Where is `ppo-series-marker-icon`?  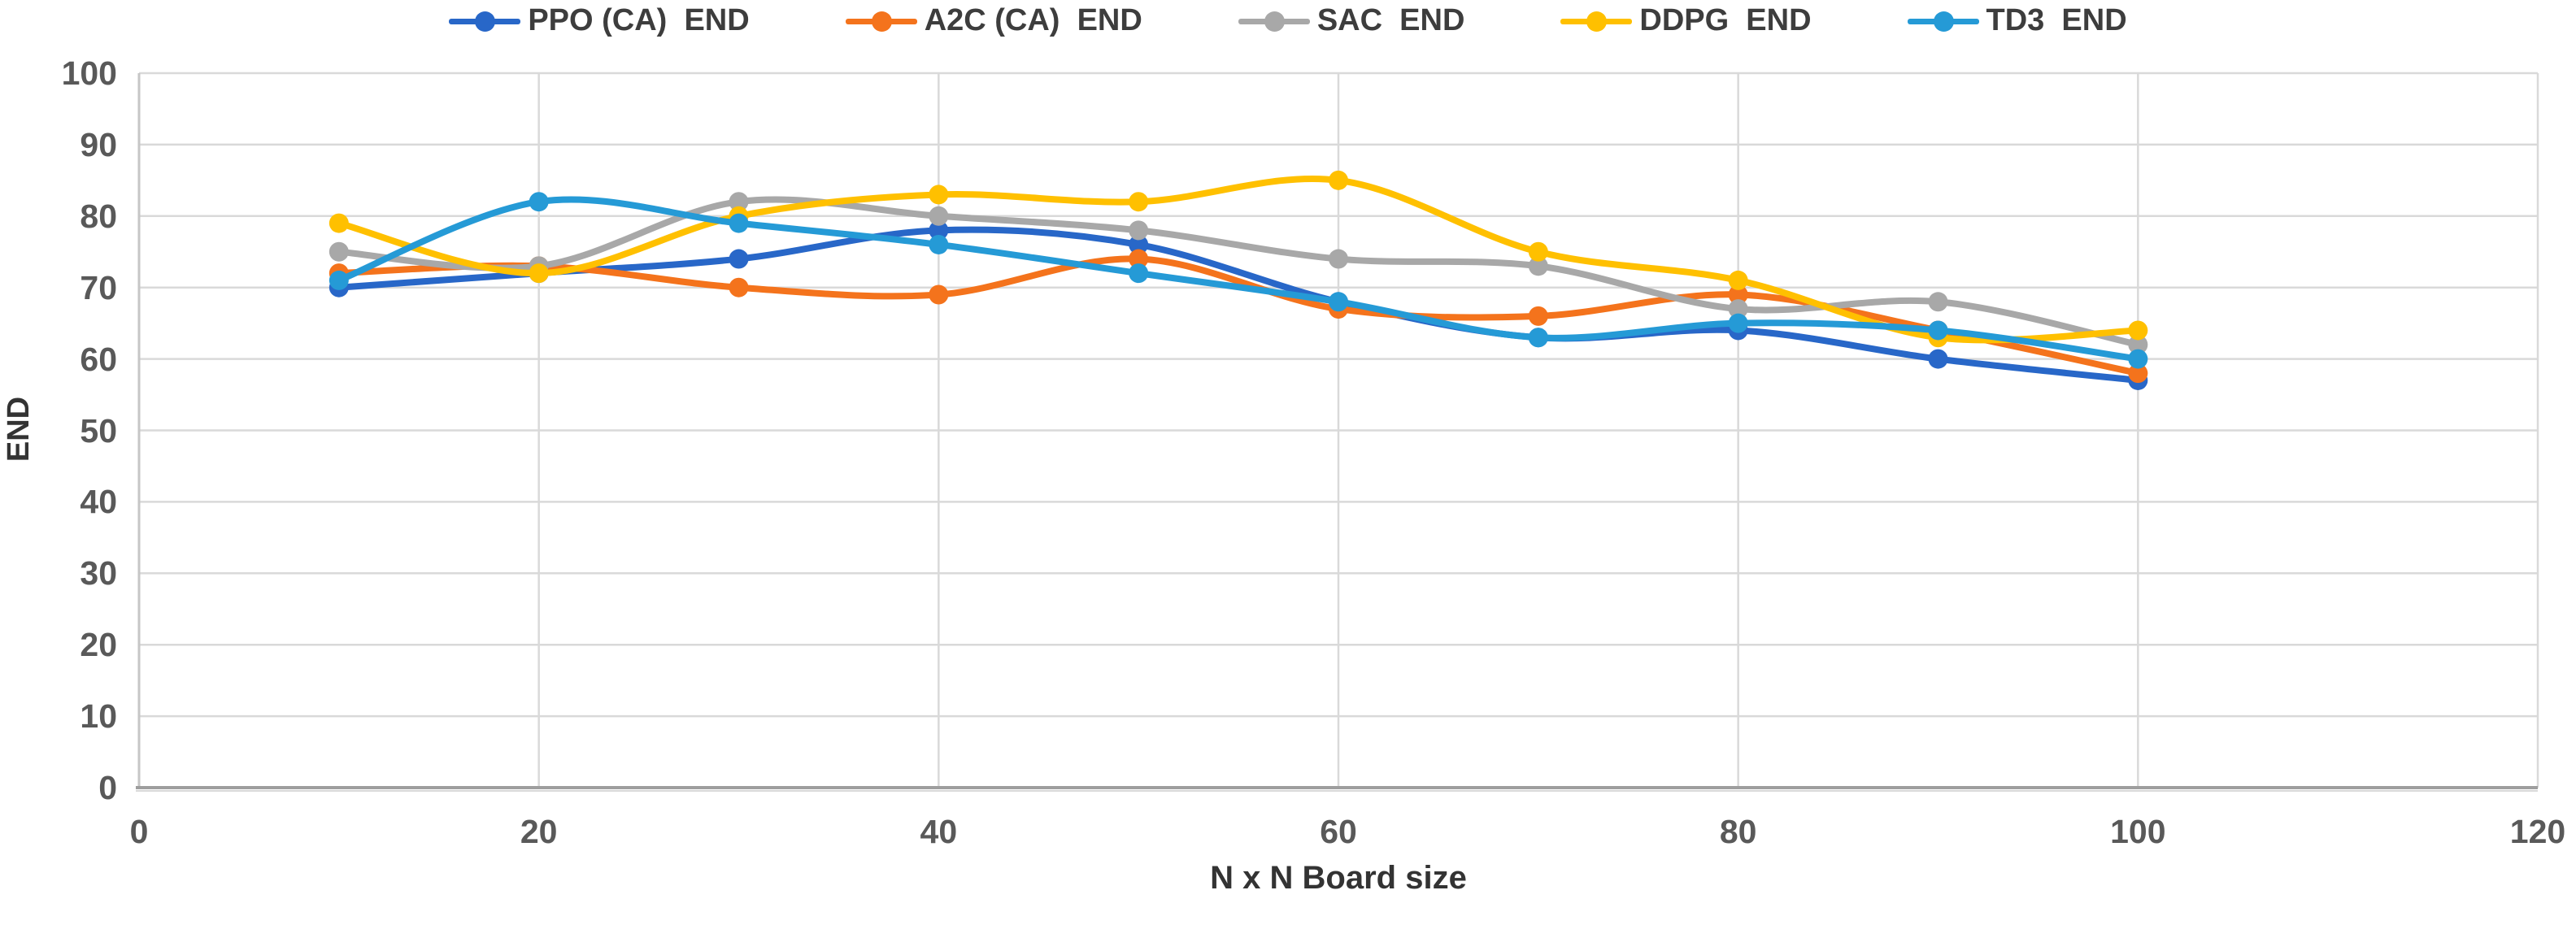 ppo-series-marker-icon is located at coordinates (485, 21).